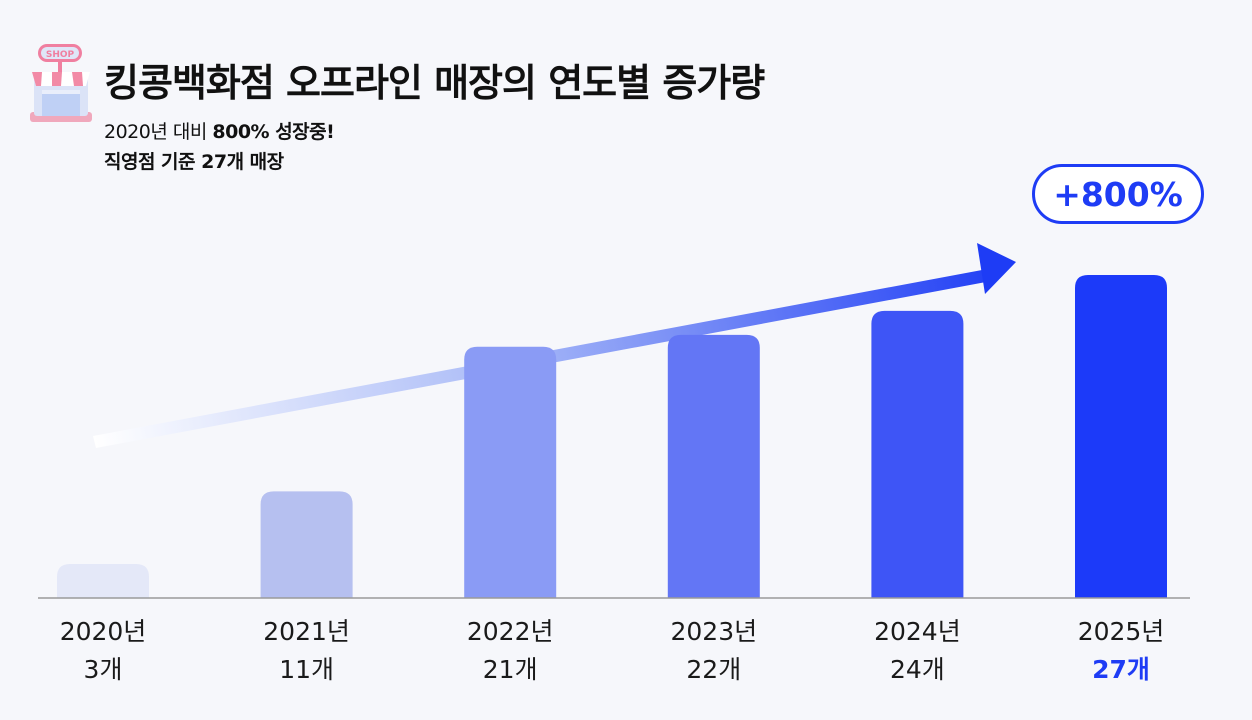 The width and height of the screenshot is (1252, 720). Describe the element at coordinates (917, 669) in the screenshot. I see `data-label: 24개` at that location.